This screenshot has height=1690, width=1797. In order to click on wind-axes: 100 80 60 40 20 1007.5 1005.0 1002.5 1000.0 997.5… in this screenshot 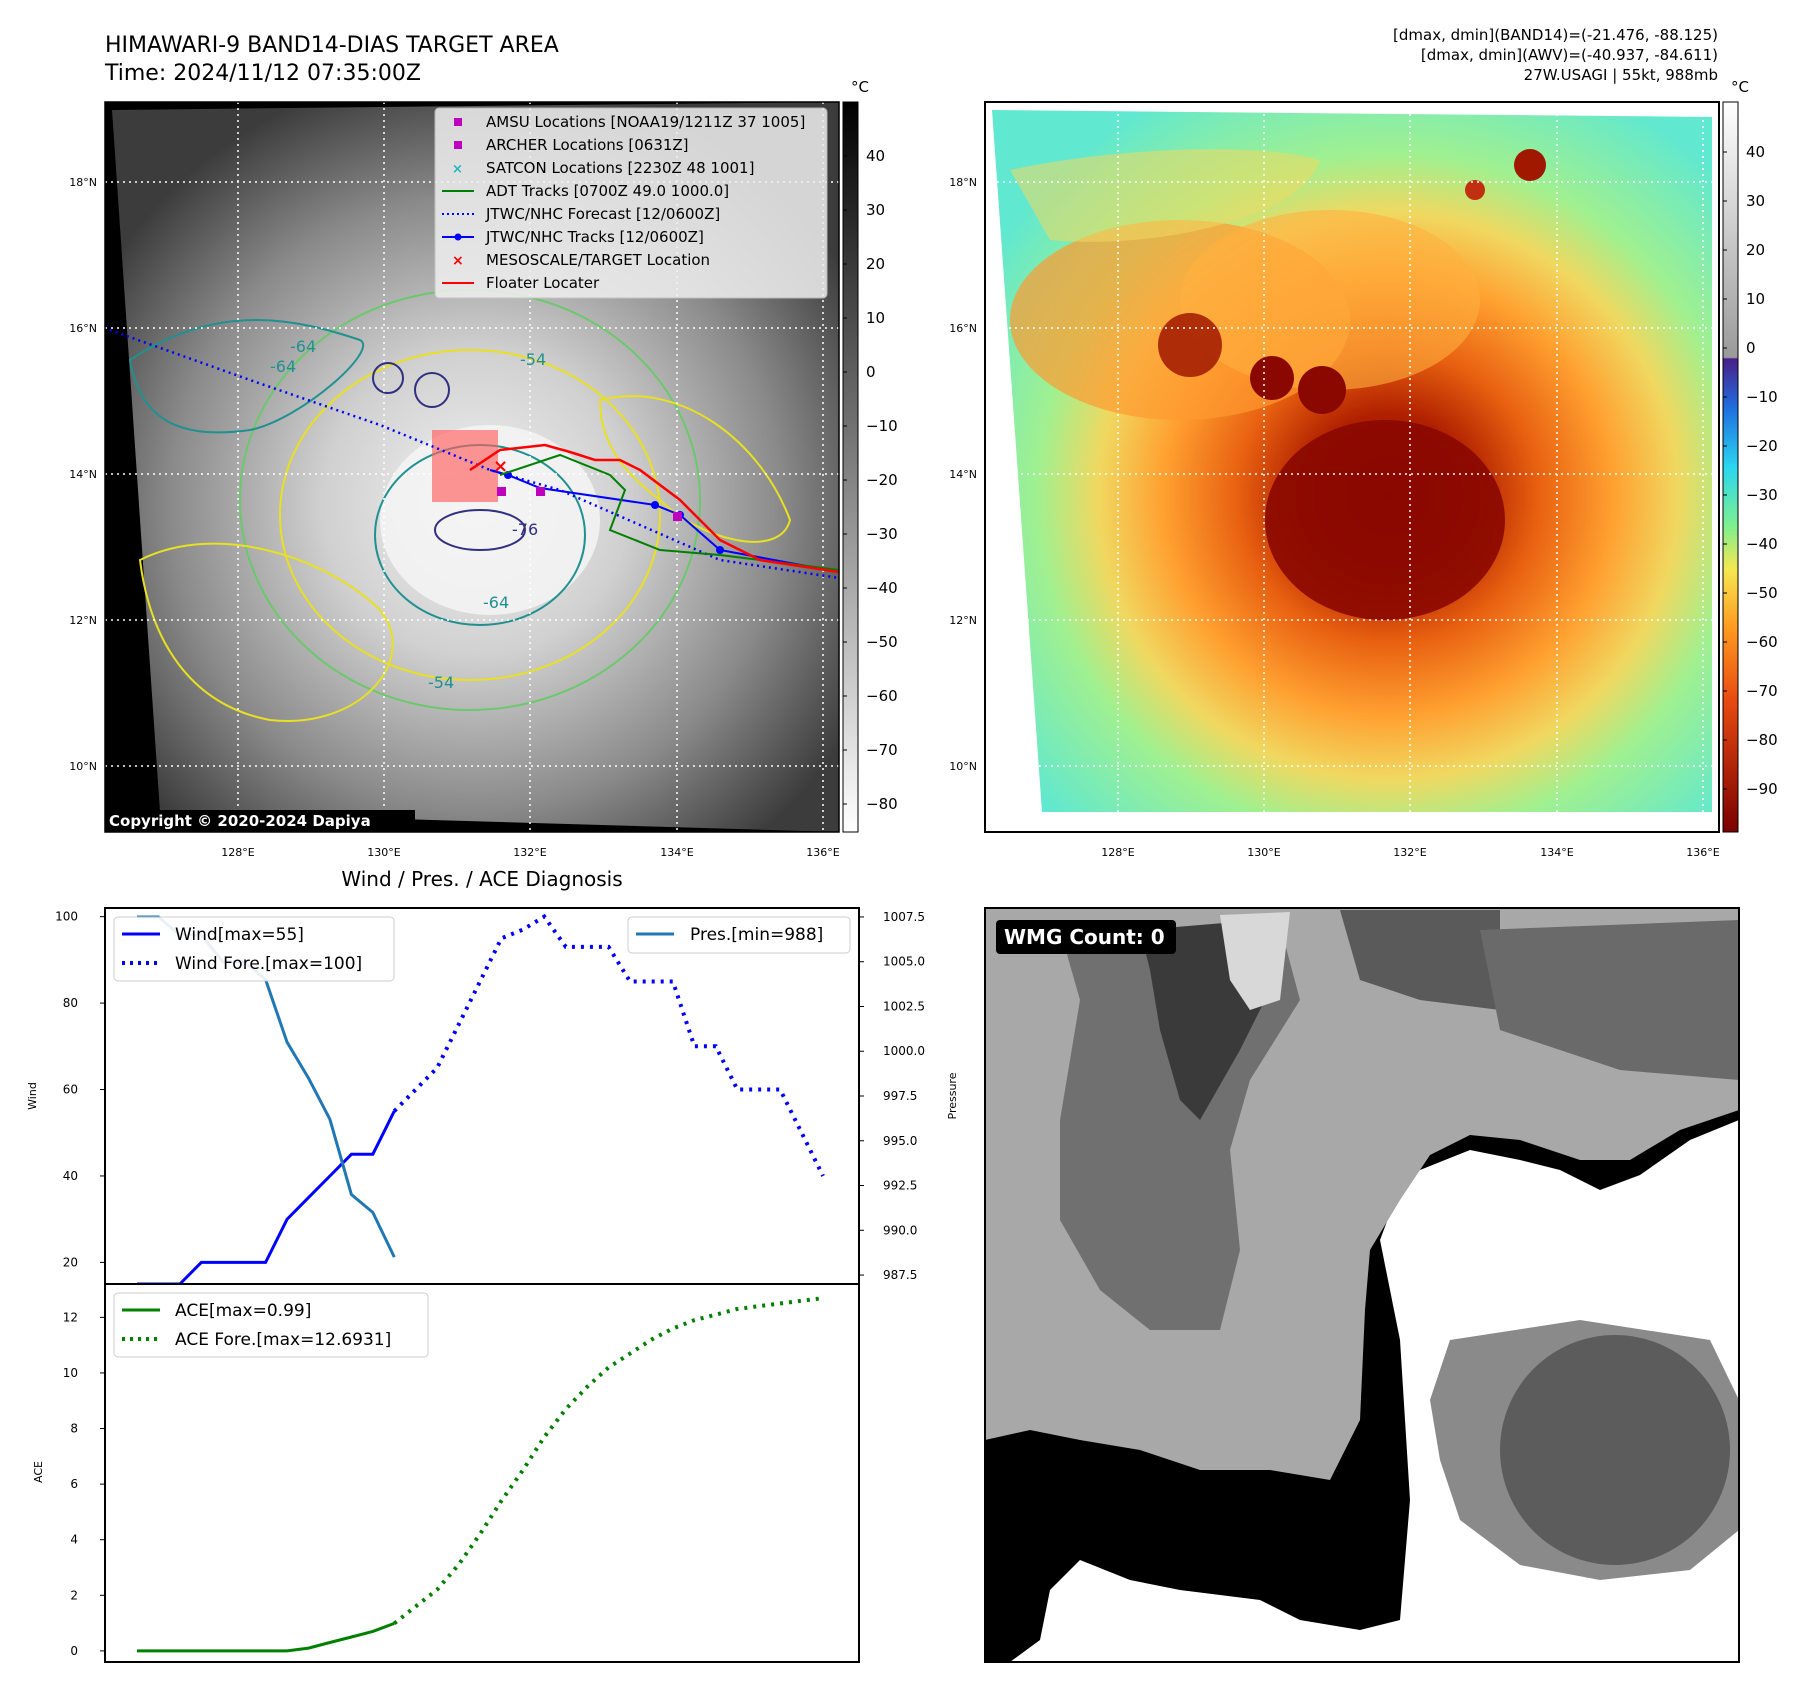, I will do `click(490, 1096)`.